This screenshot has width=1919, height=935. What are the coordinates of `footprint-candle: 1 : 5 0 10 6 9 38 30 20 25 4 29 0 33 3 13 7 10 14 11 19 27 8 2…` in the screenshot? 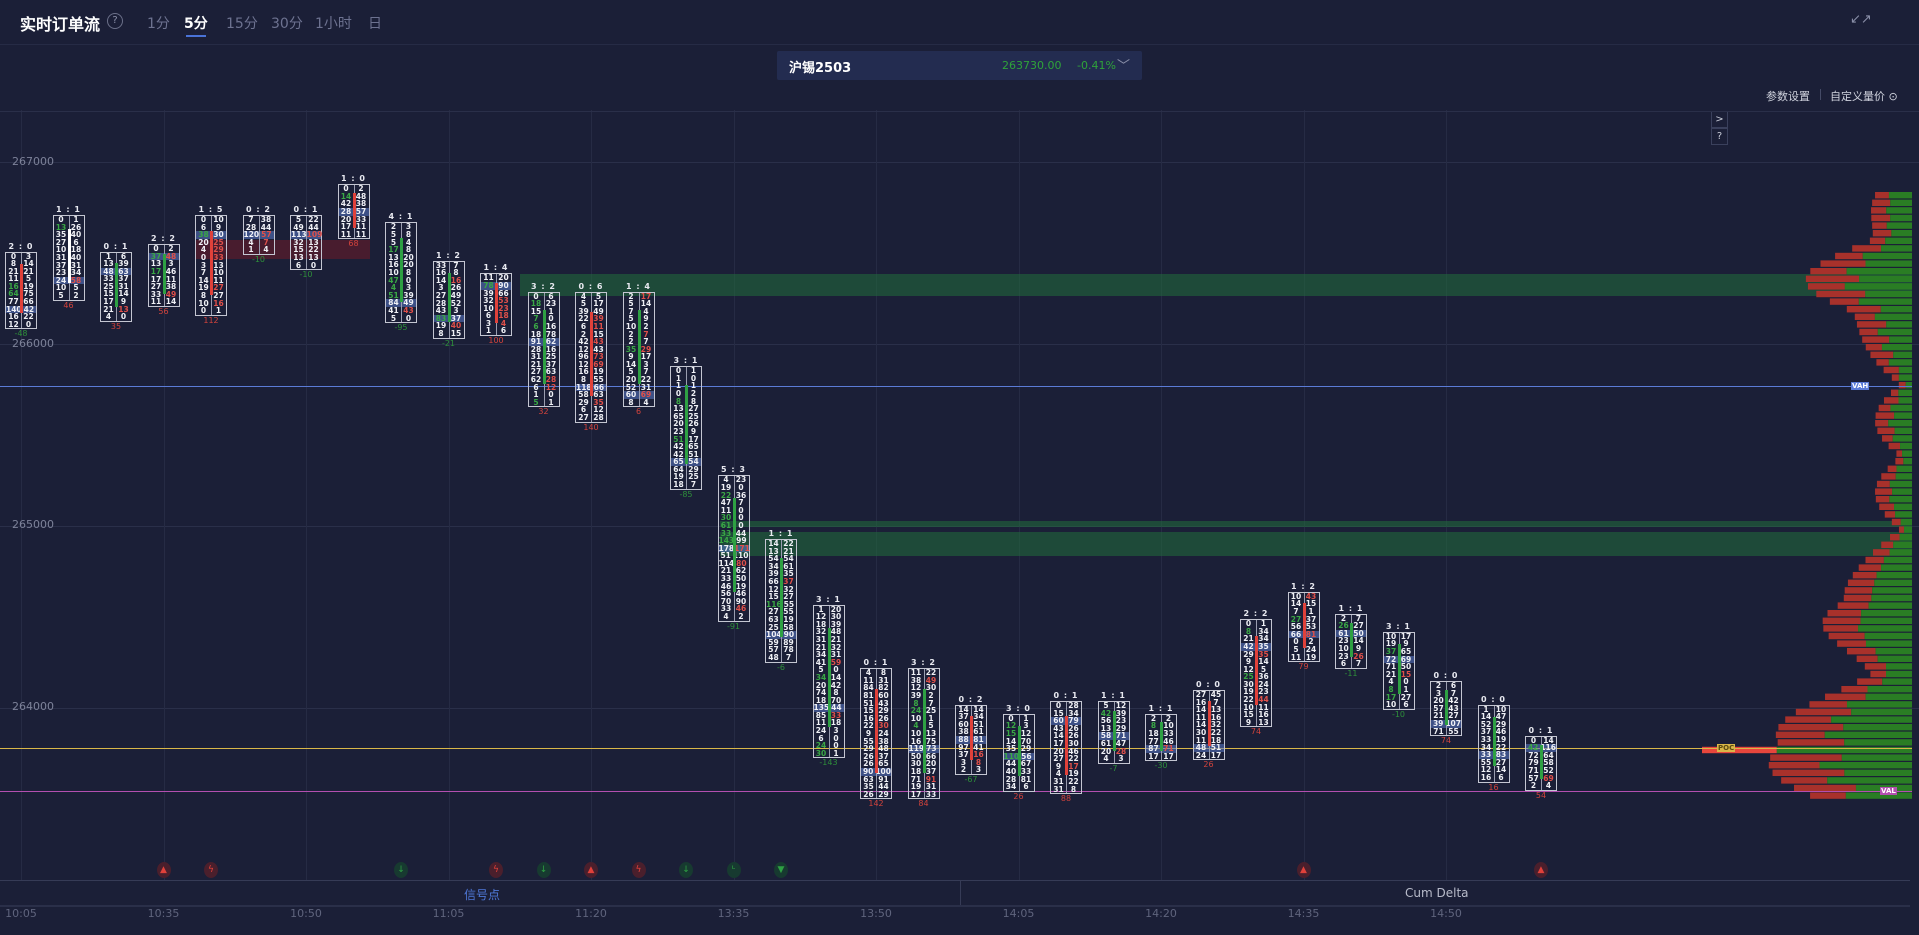 It's located at (211, 265).